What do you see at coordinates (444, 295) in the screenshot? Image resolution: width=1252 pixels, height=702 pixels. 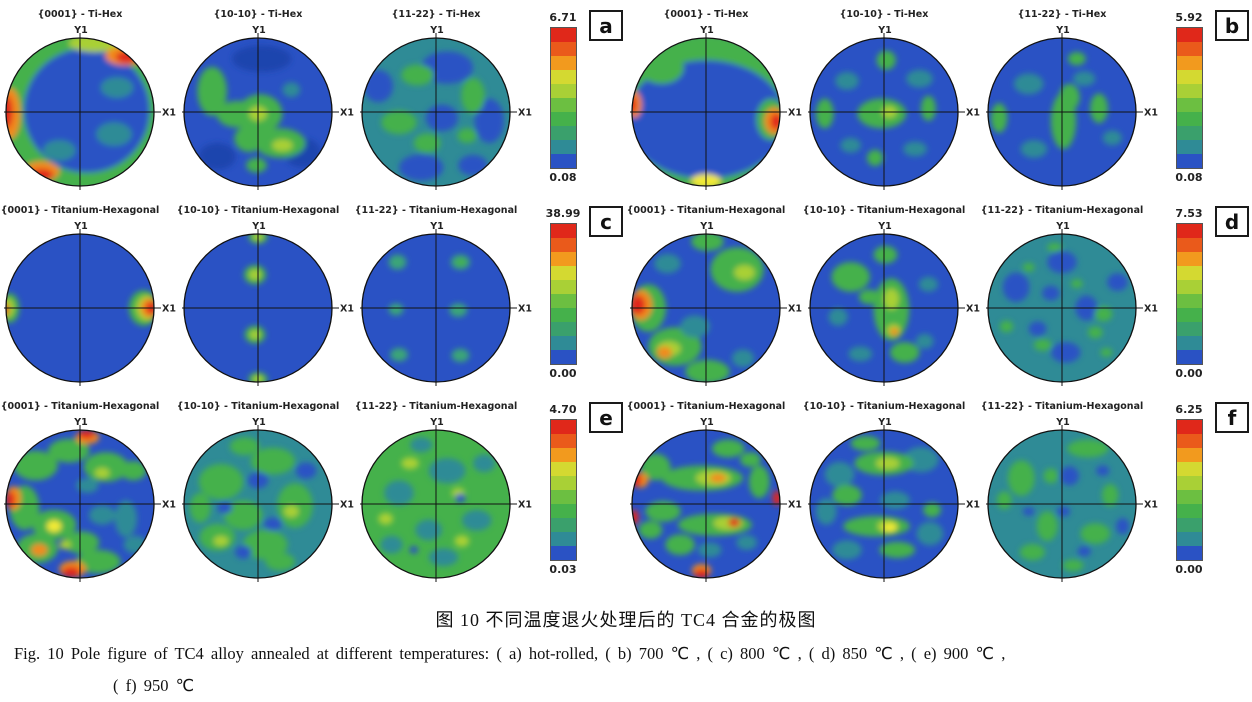 I see `pole-figure-11-22: {11-22} - Titanium-Hexagonal Y1 X1` at bounding box center [444, 295].